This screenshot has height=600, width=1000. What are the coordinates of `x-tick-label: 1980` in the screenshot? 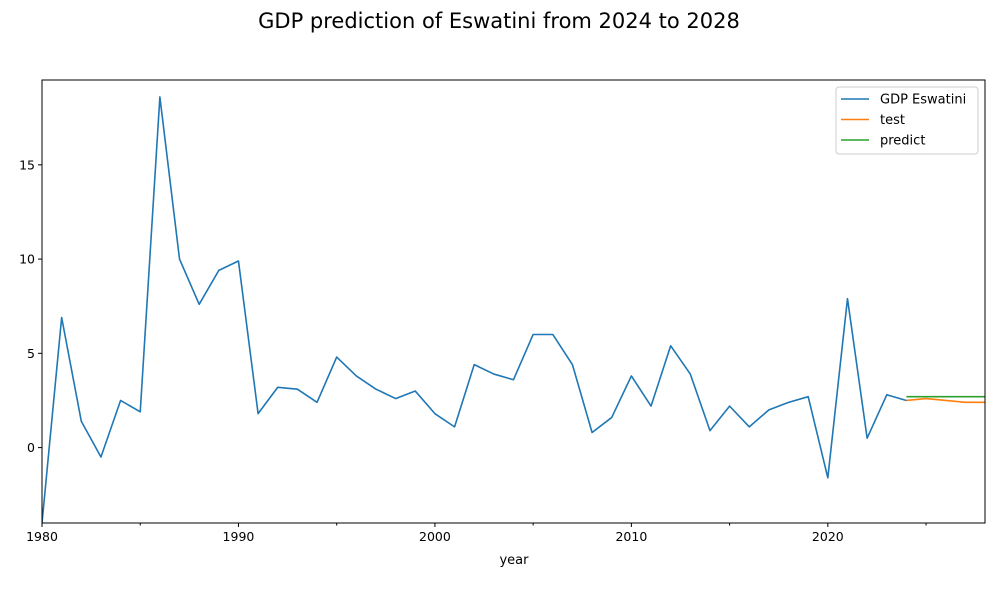 It's located at (42, 536).